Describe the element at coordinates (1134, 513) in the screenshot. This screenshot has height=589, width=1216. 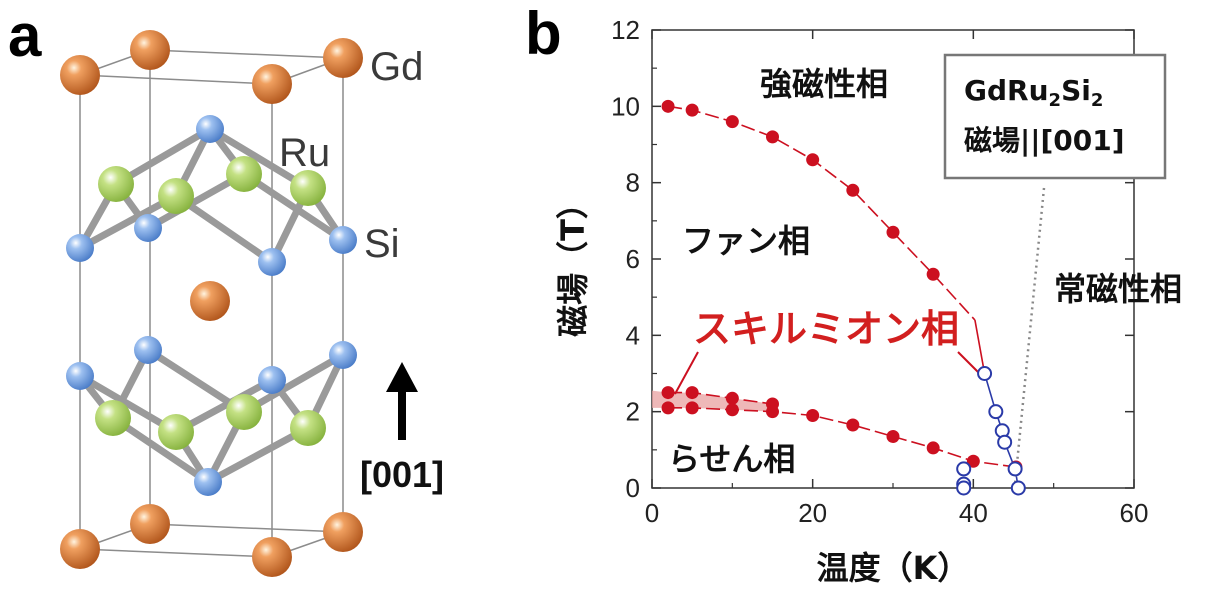
I see `x-tick-label: 60` at that location.